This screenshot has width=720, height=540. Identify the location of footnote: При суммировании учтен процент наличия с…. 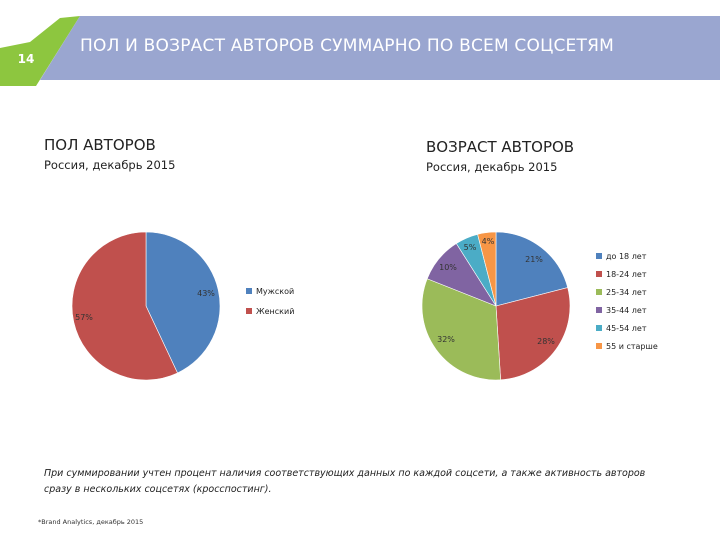
(345, 481).